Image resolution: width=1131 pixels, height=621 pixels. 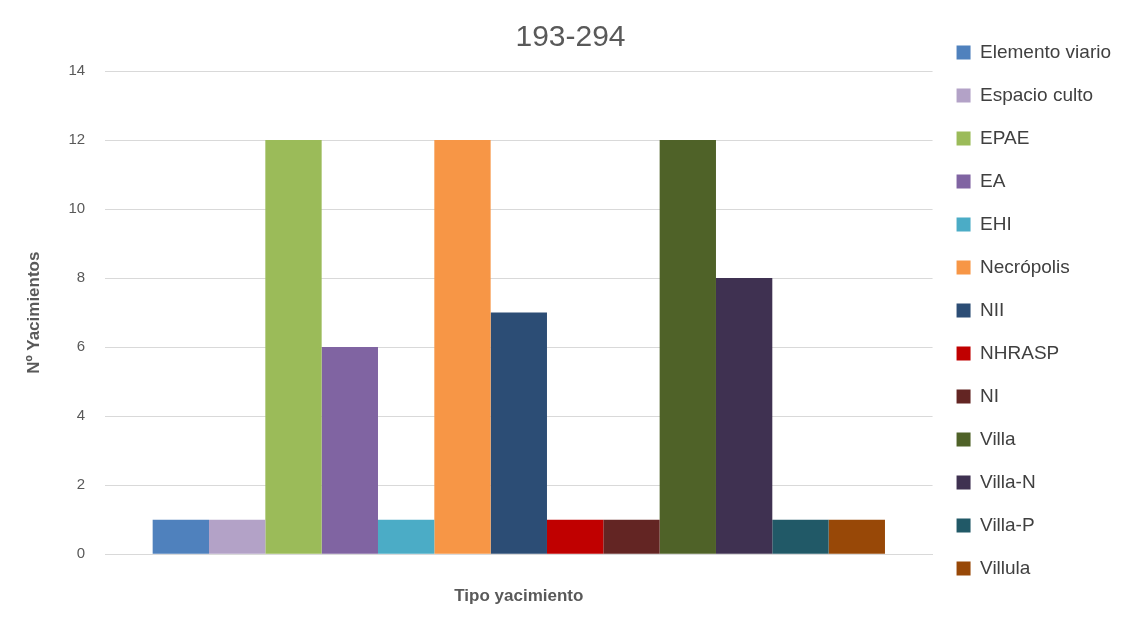 What do you see at coordinates (996, 223) in the screenshot?
I see `legend-label: EHI` at bounding box center [996, 223].